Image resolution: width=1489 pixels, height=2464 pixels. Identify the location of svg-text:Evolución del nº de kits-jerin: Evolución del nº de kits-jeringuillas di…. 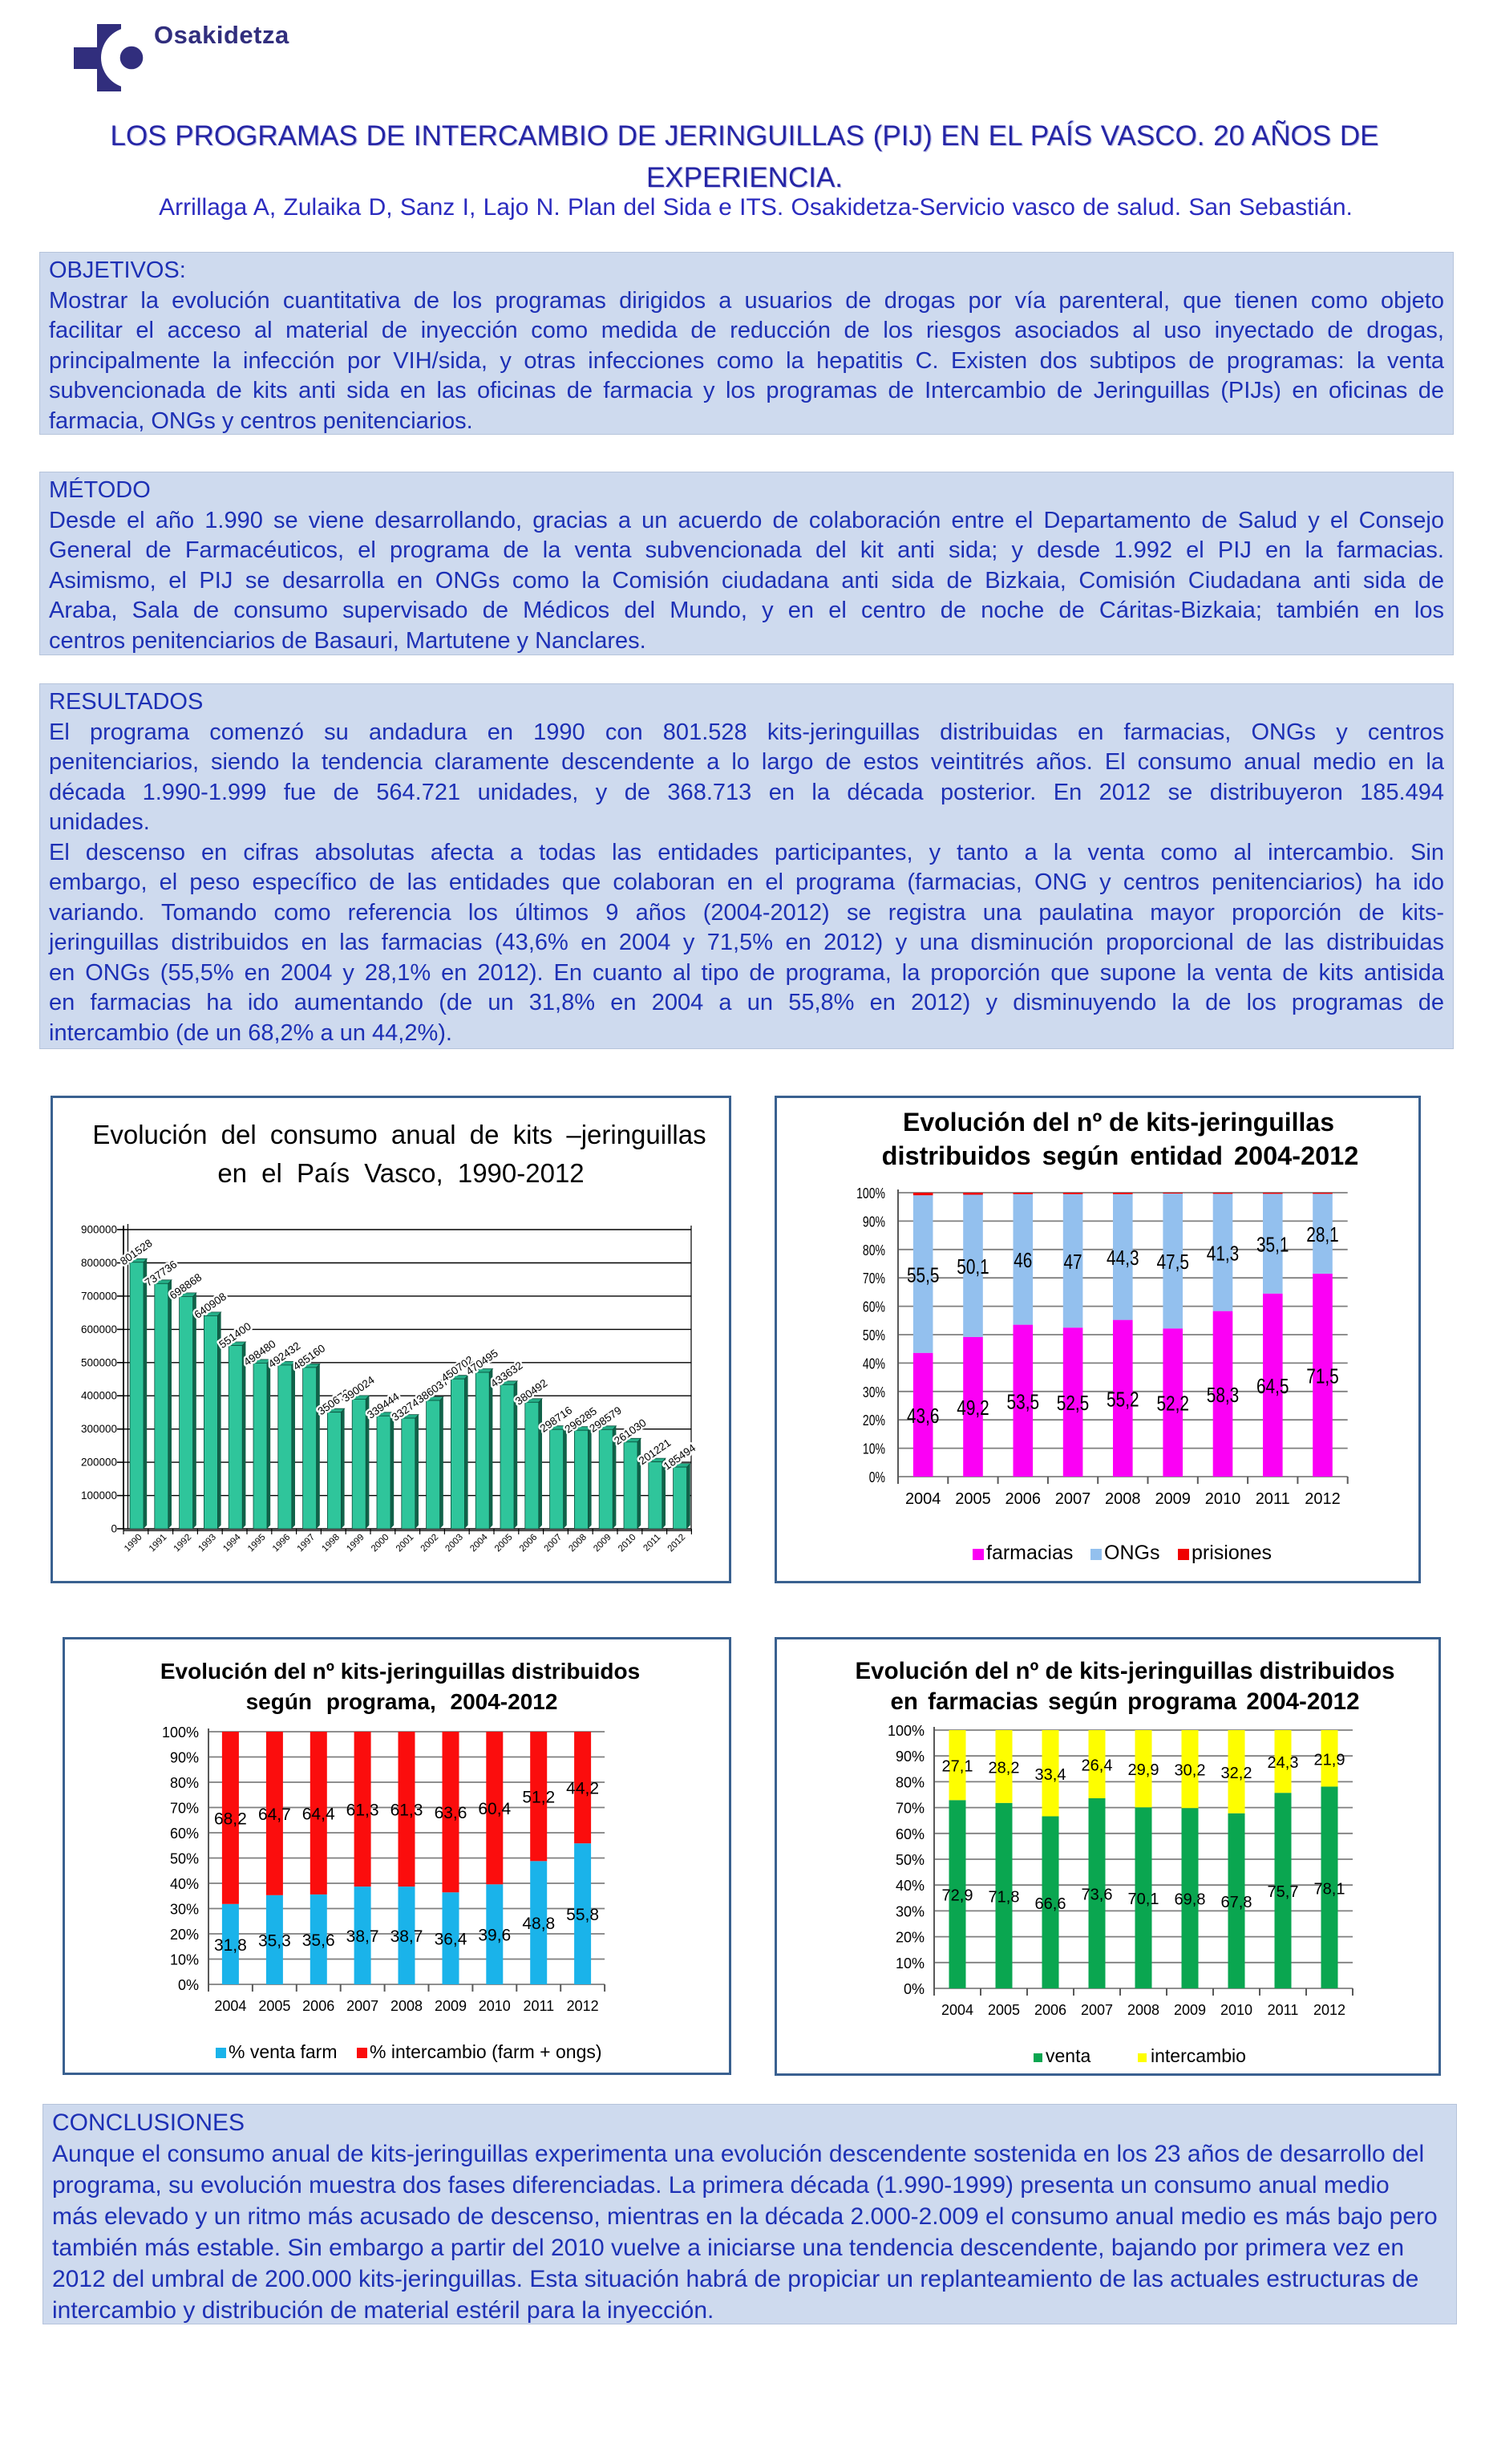
(1126, 1671).